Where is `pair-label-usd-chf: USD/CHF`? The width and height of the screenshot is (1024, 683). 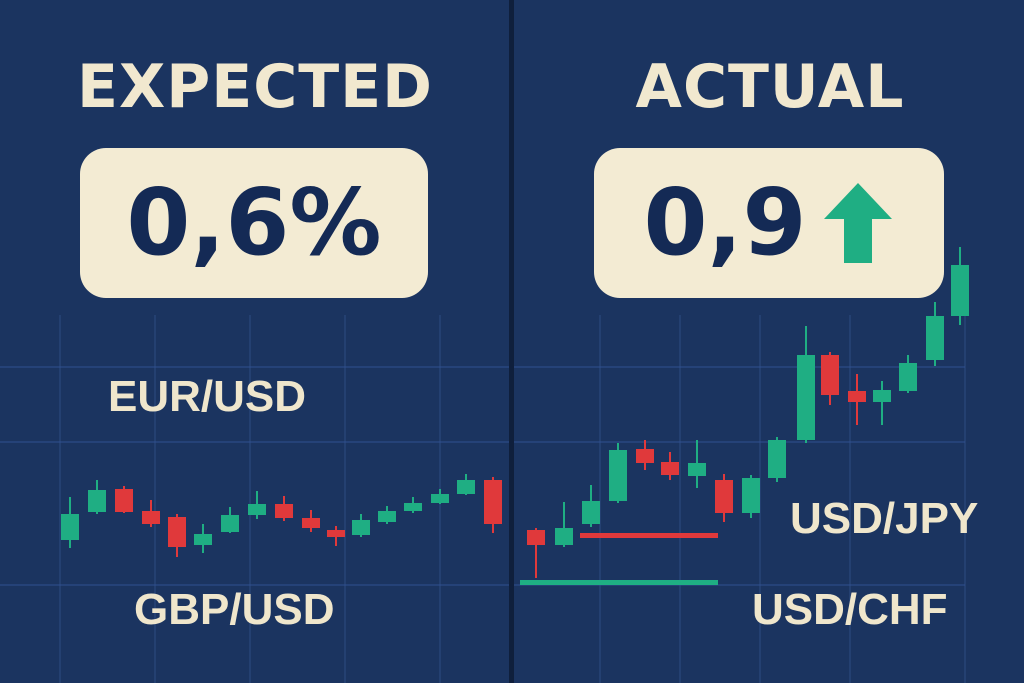 pair-label-usd-chf: USD/CHF is located at coordinates (850, 609).